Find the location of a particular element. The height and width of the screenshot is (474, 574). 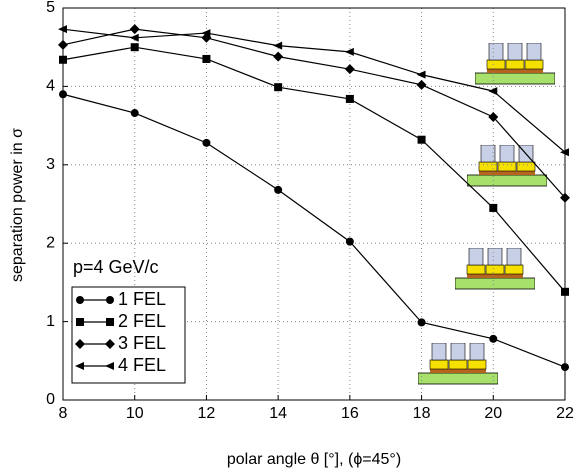

x-tick-label: 20 is located at coordinates (493, 413).